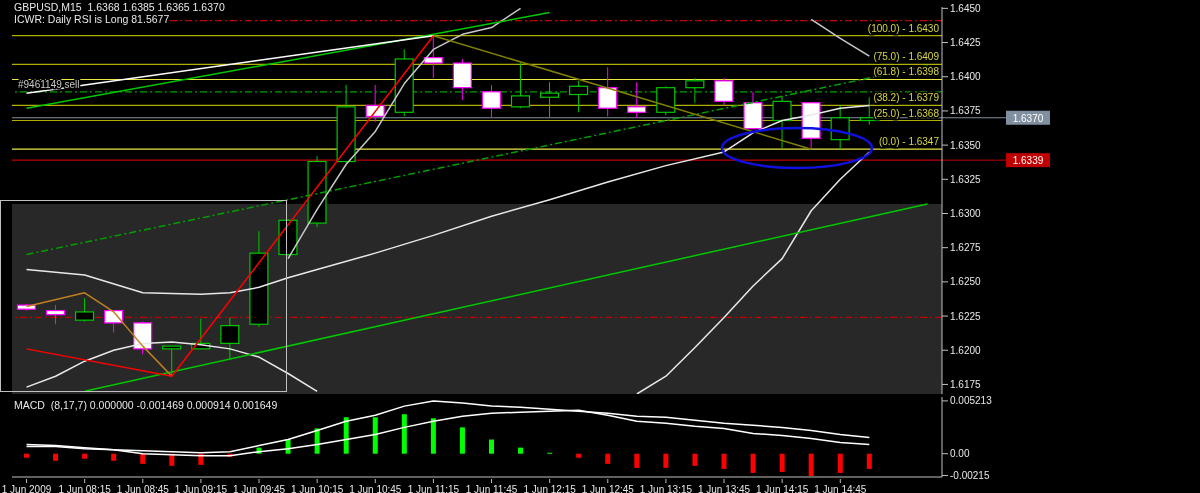  Describe the element at coordinates (119, 7) in the screenshot. I see `chart-title: GBPUSD,M15 1.6368 1.6385 1.6365 1.6370` at that location.